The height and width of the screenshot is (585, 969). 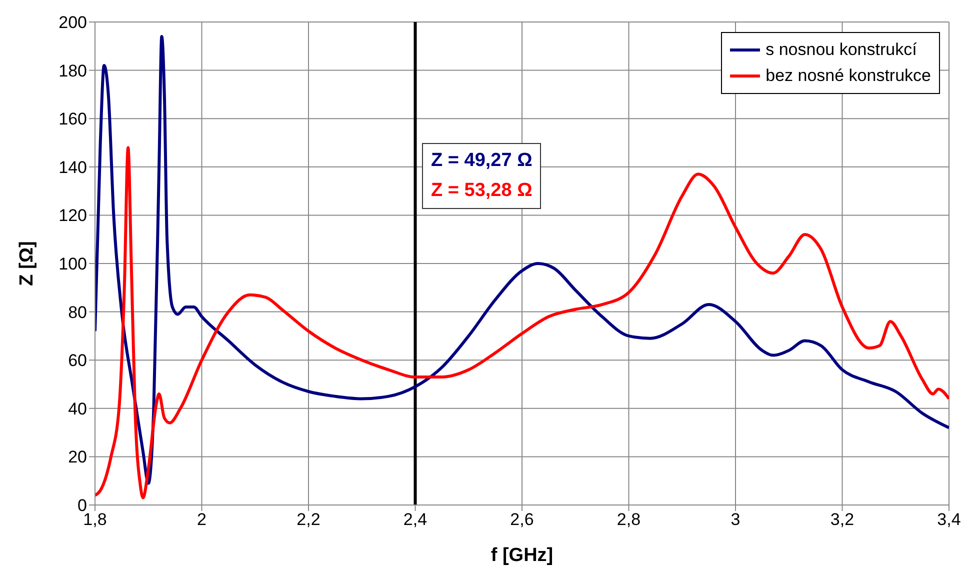 I want to click on x-tick-label: 3,4, so click(x=949, y=520).